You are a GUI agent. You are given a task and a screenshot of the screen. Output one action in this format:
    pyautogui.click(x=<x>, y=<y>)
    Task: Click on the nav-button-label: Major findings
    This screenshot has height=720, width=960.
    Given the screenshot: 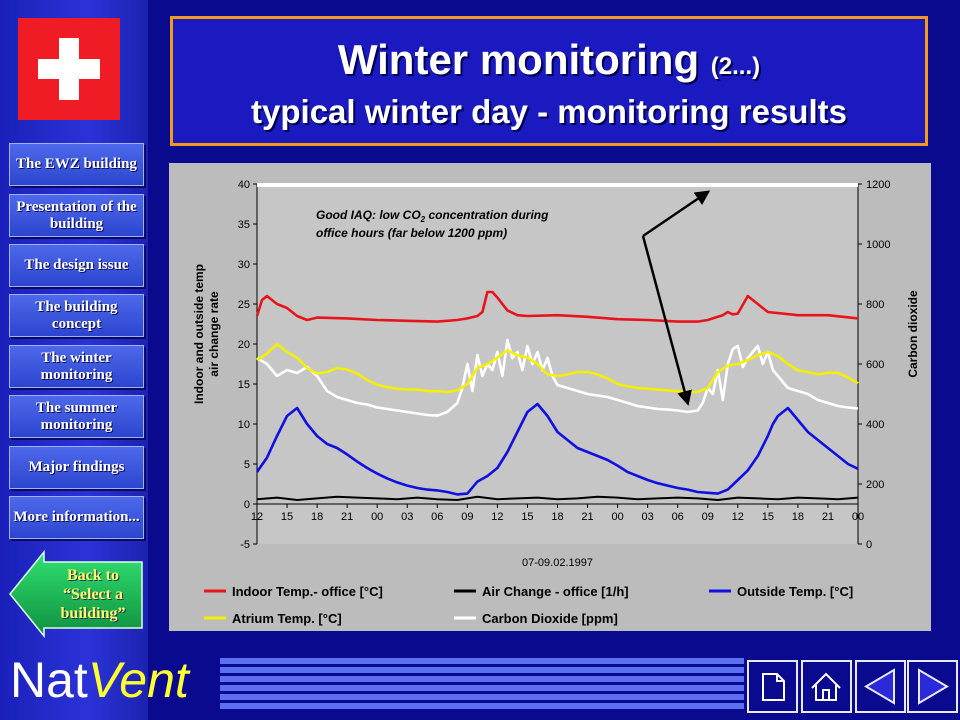 What is the action you would take?
    pyautogui.click(x=76, y=467)
    